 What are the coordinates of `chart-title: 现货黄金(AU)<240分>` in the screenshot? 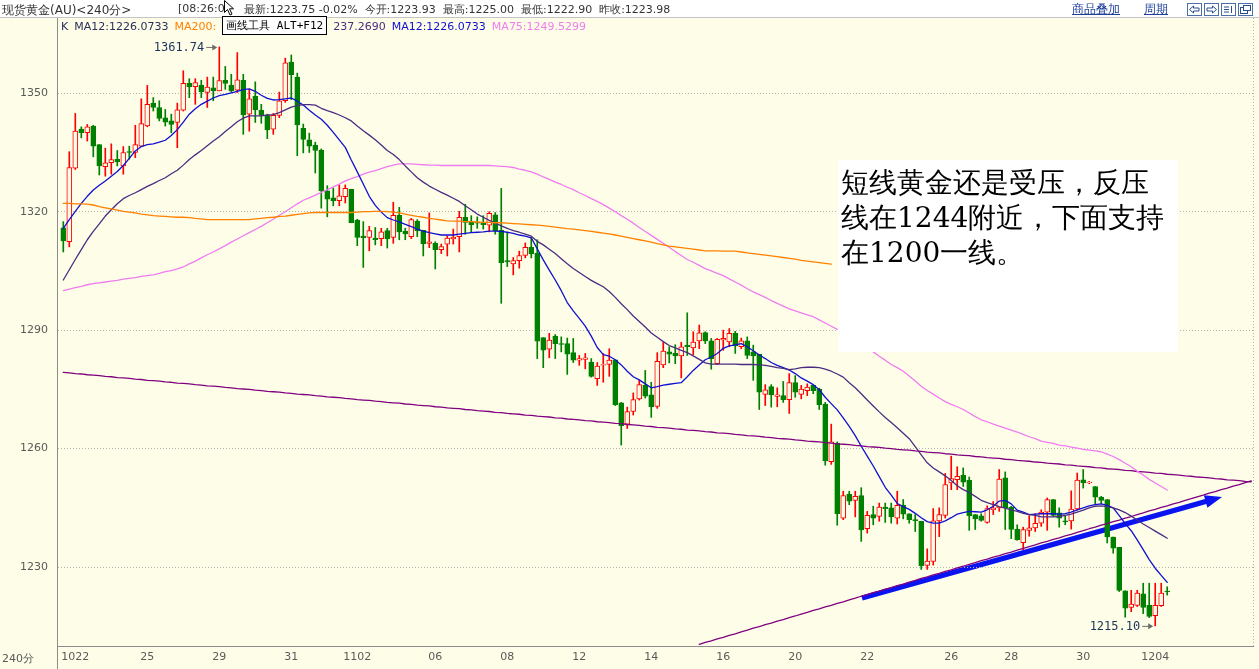 It's located at (67, 10).